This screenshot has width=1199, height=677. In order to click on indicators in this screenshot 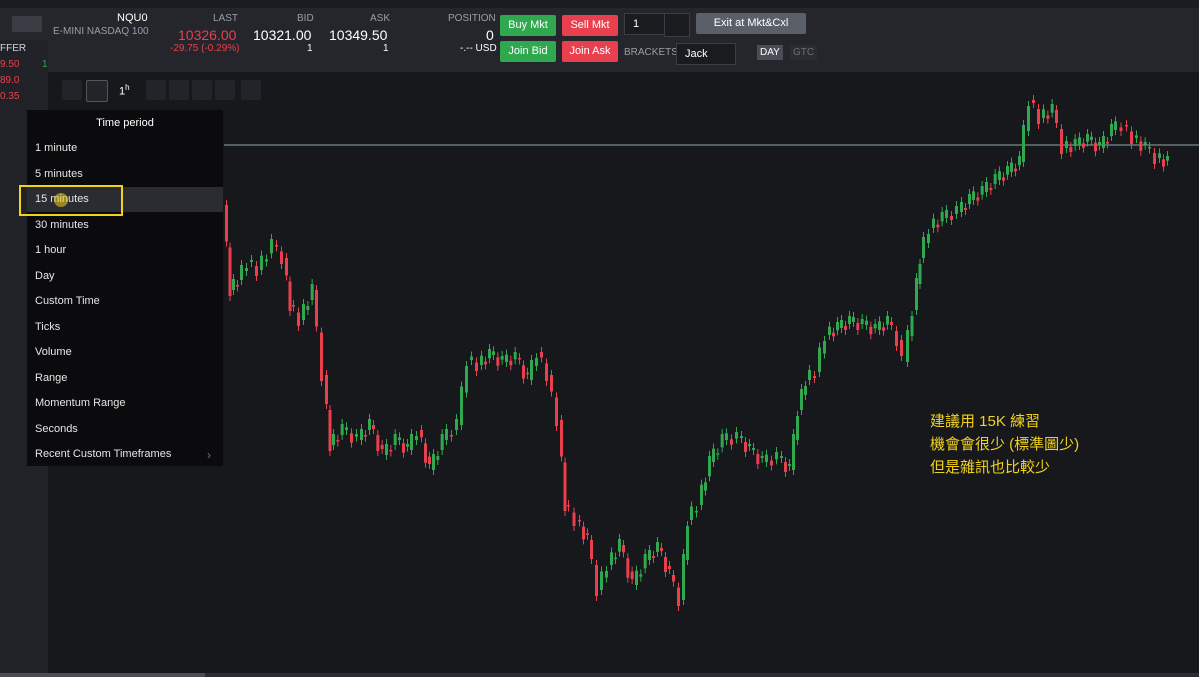, I will do `click(225, 90)`.